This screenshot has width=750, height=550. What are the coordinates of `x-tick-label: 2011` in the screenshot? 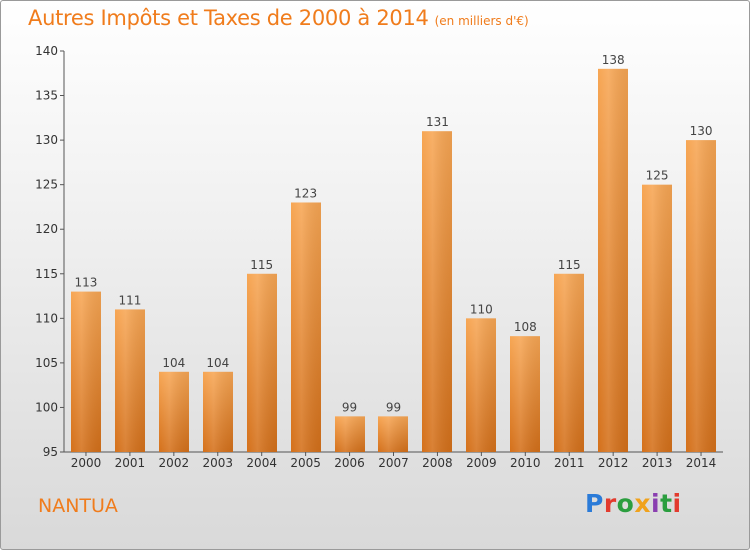 It's located at (569, 463).